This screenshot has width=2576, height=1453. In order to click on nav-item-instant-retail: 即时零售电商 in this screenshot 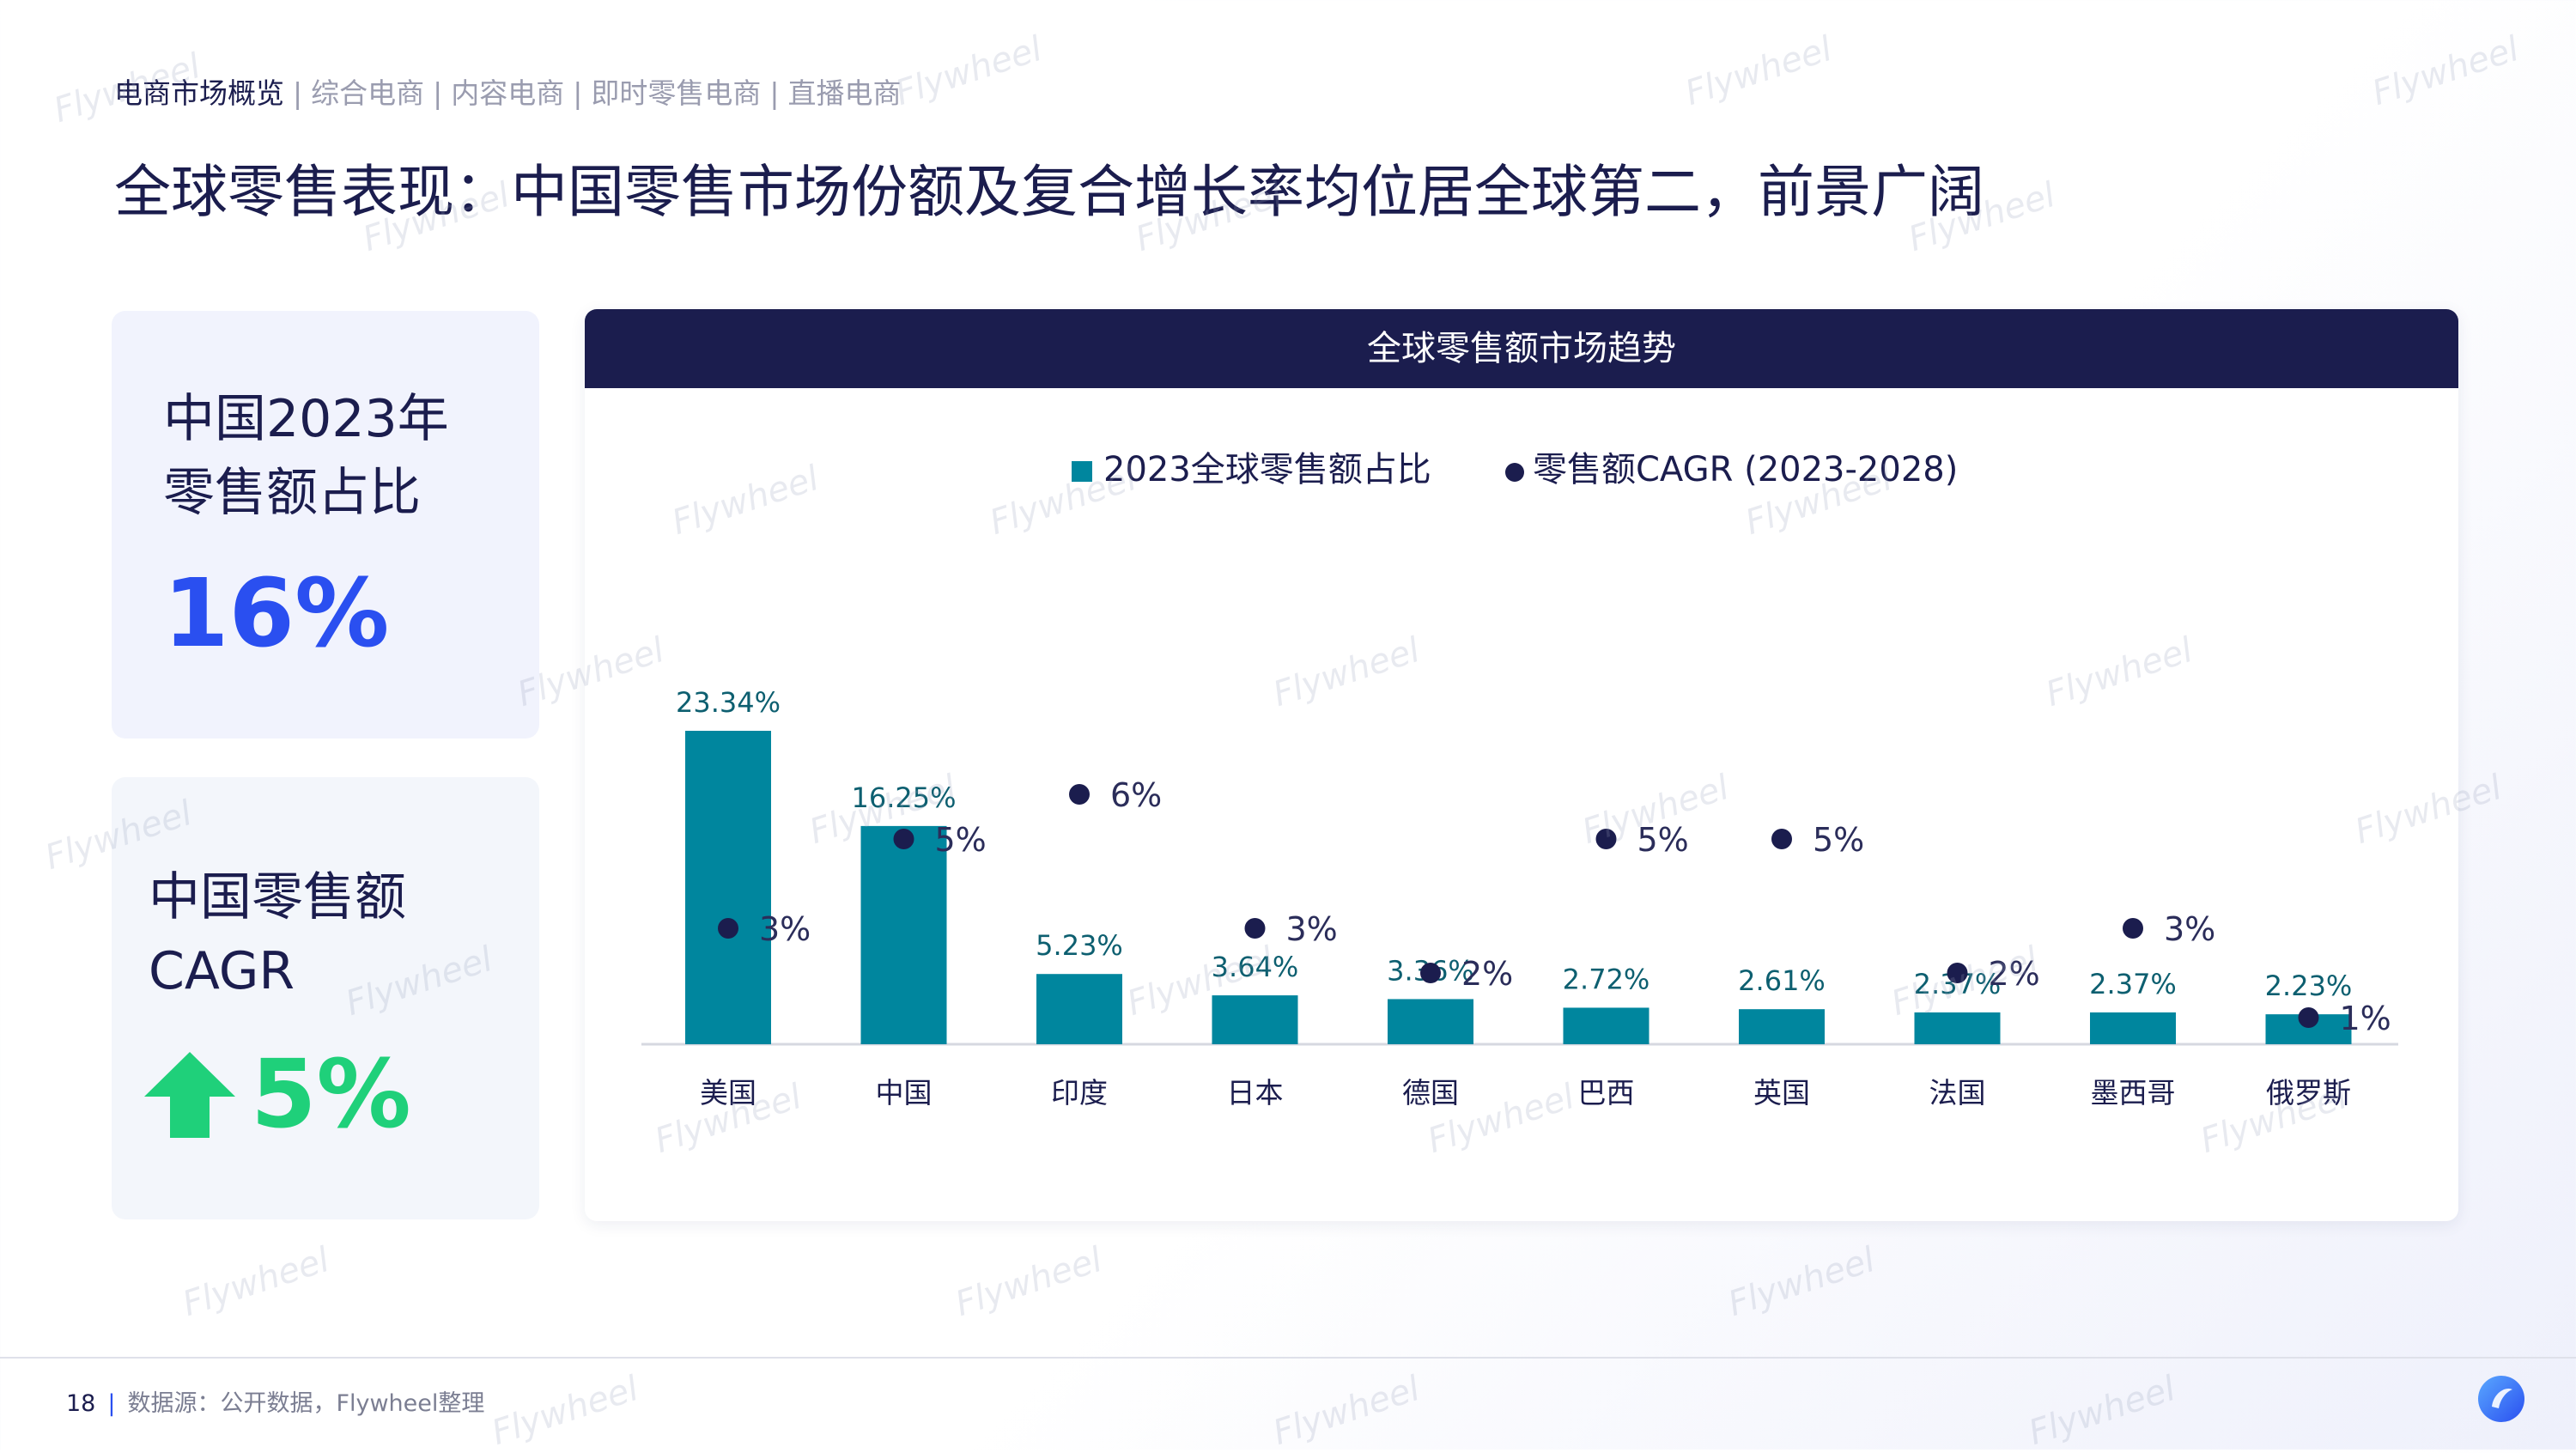, I will do `click(676, 93)`.